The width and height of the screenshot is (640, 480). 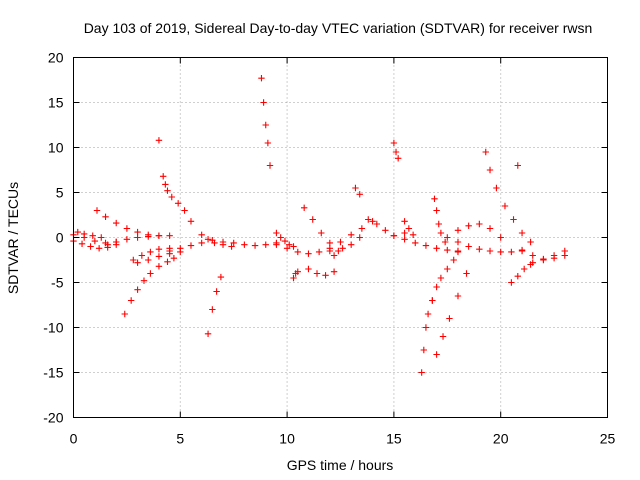 What do you see at coordinates (53, 238) in the screenshot?
I see `y-tick-labels: 20 15 10 5 0 -5 -10 -15 -20` at bounding box center [53, 238].